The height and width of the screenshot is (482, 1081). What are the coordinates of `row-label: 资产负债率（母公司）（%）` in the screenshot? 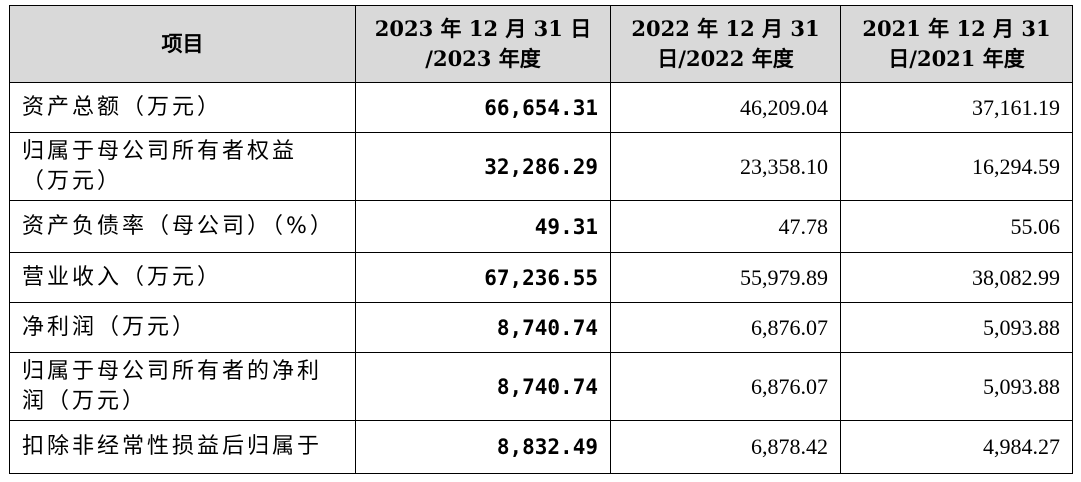 It's located at (182, 226).